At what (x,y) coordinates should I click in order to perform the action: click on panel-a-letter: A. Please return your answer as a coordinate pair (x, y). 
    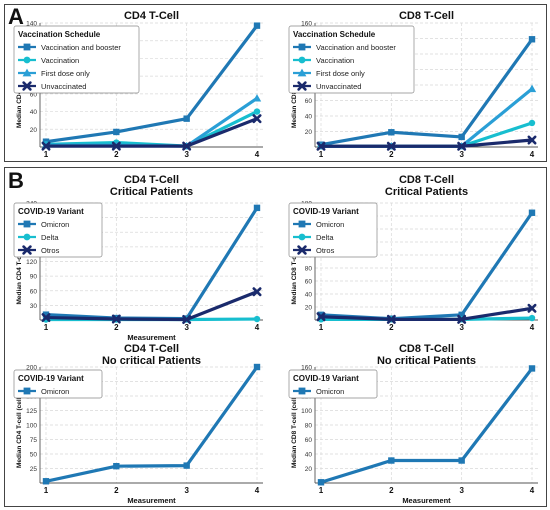
    Looking at the image, I should click on (16, 16).